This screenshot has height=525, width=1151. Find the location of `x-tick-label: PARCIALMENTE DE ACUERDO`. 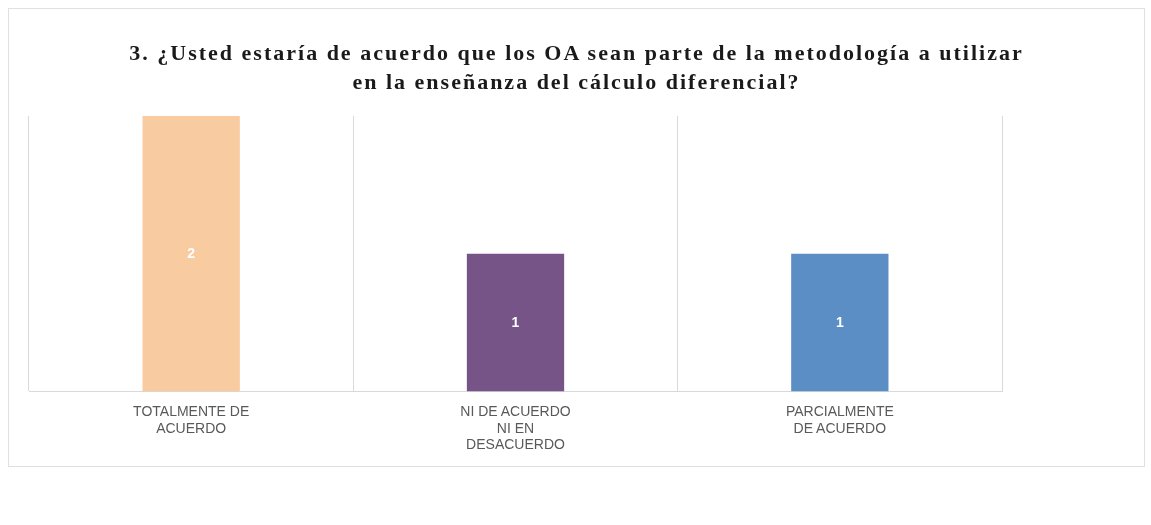

x-tick-label: PARCIALMENTE DE ACUERDO is located at coordinates (839, 419).